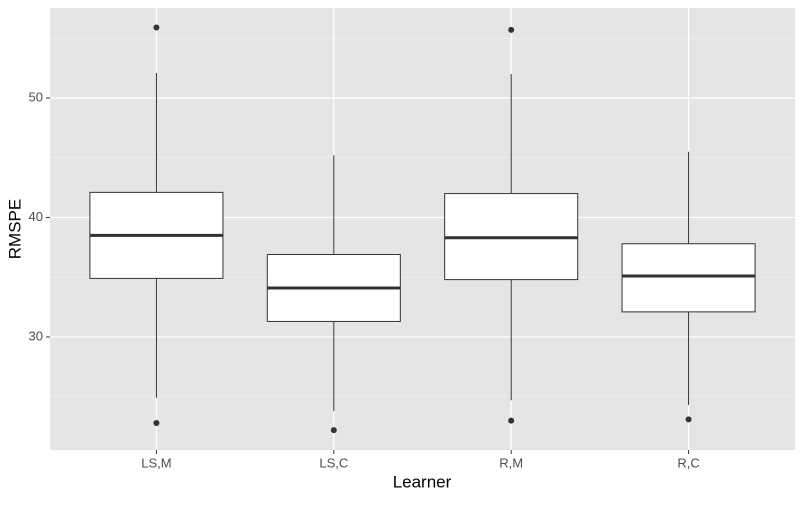 The width and height of the screenshot is (800, 505). Describe the element at coordinates (36, 96) in the screenshot. I see `y-tick-label: 50` at that location.